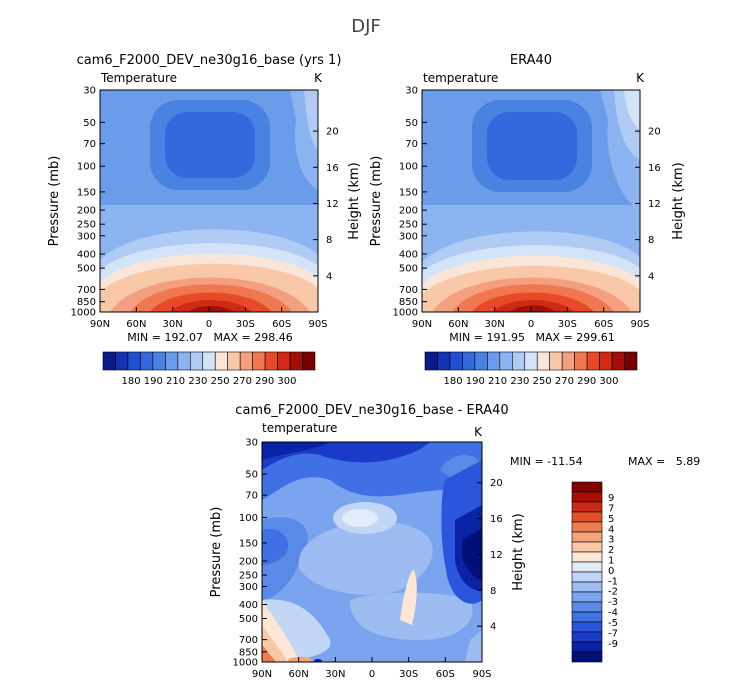 This screenshot has width=733, height=686. I want to click on colorbar-label: 2, so click(611, 550).